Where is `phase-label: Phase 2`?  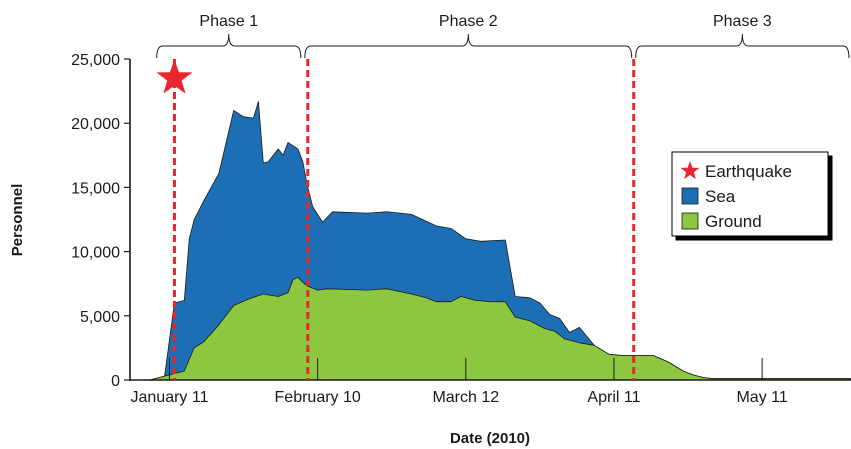 phase-label: Phase 2 is located at coordinates (468, 21).